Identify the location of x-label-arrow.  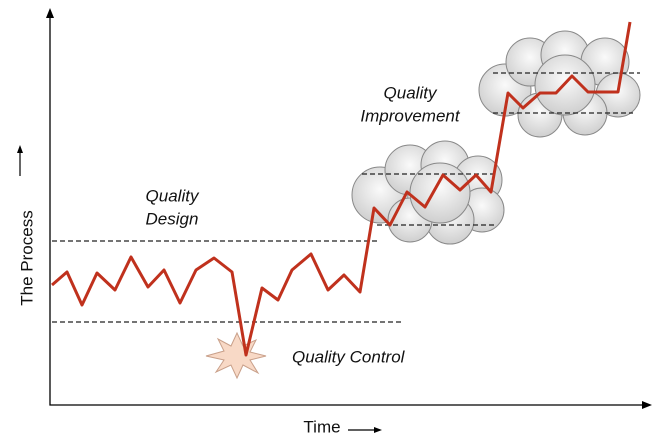
(378, 430).